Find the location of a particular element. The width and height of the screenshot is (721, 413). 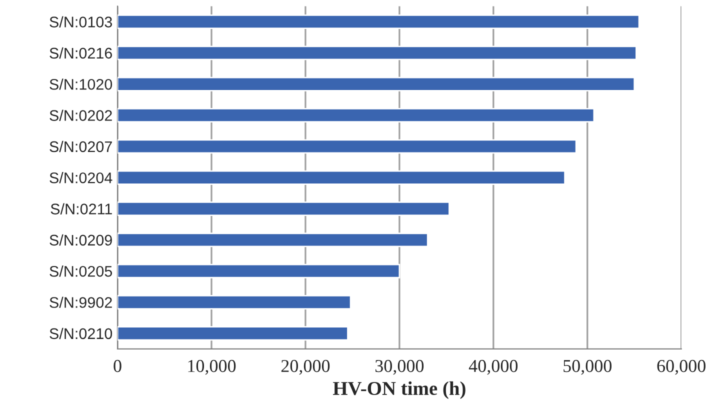

x-tick-label: 20,000 is located at coordinates (305, 367).